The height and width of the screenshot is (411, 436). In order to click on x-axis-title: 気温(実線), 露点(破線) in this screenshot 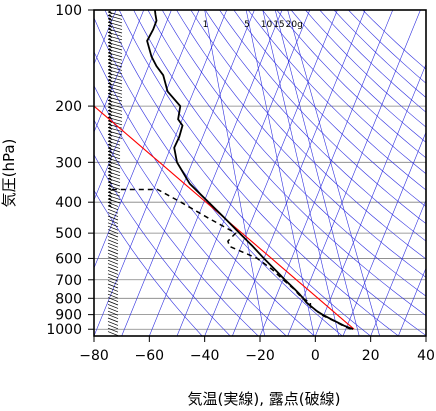, I will do `click(264, 399)`.